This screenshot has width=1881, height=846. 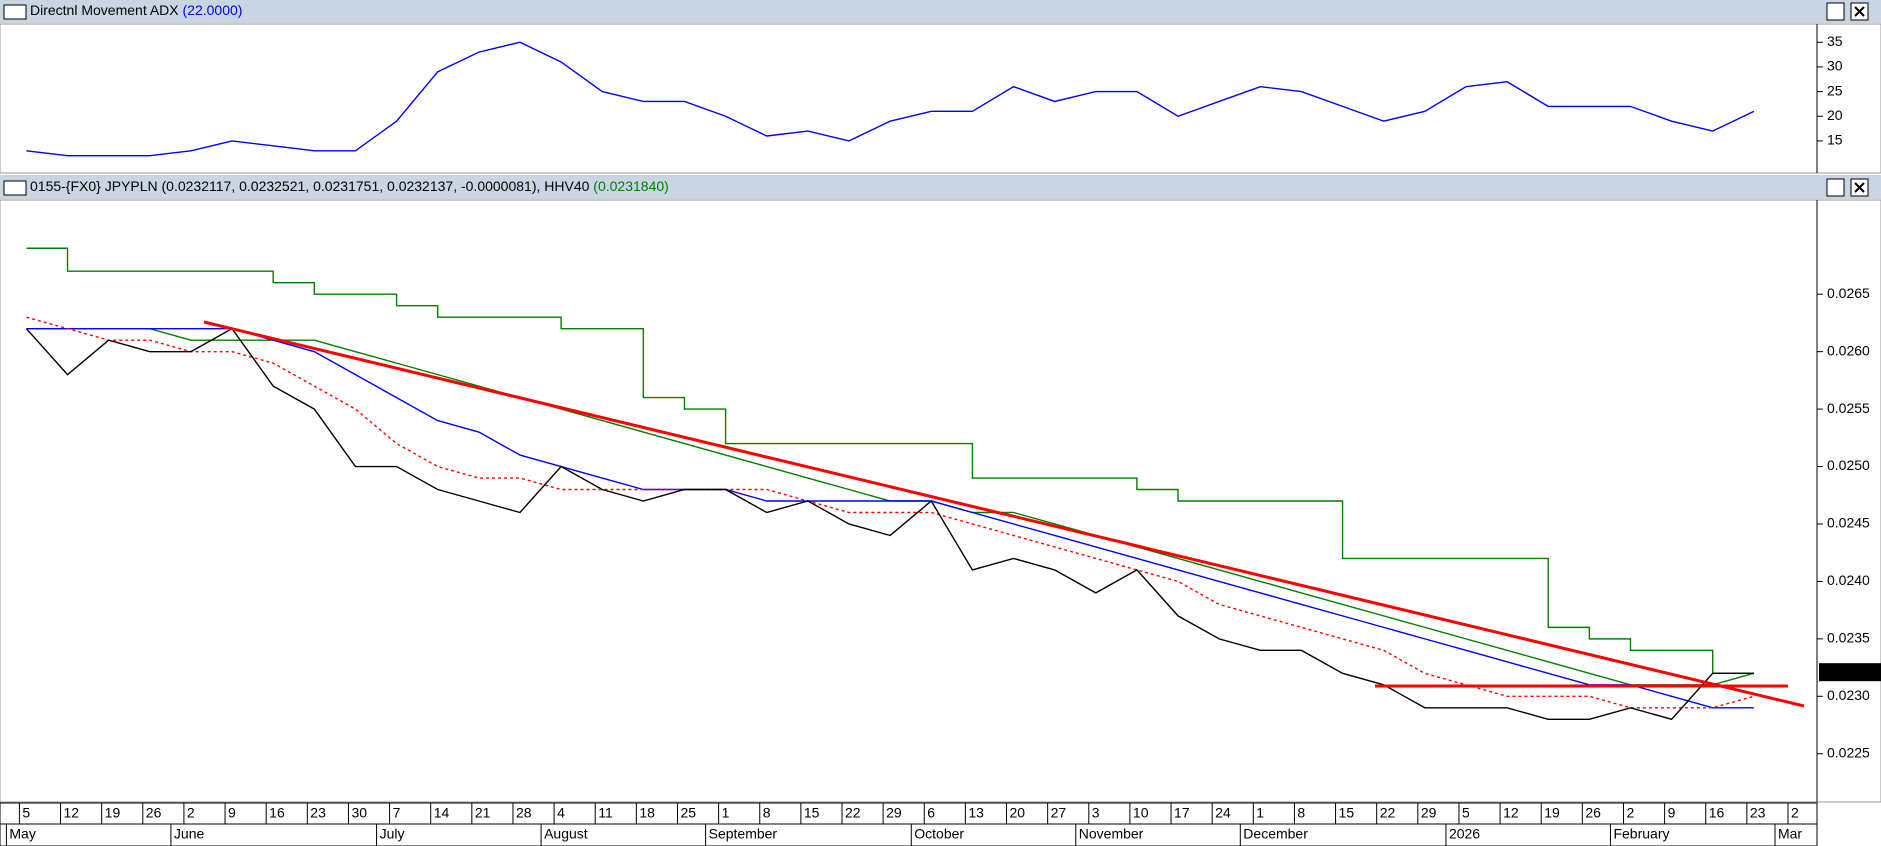 I want to click on day-label: 11, so click(x=605, y=813).